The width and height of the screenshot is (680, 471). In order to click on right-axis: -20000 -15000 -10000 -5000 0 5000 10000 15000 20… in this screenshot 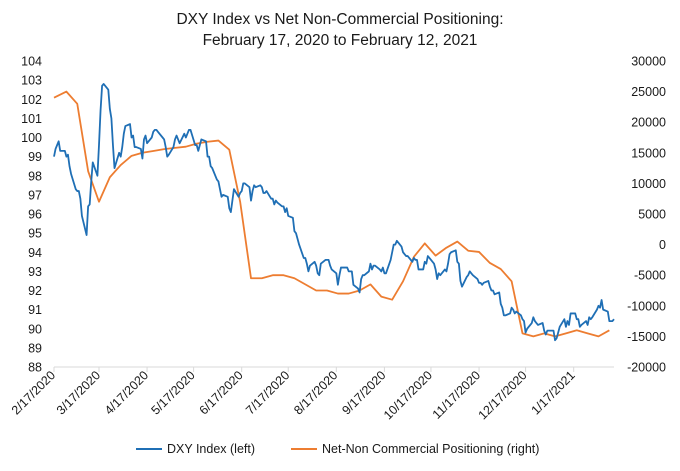, I will do `click(646, 215)`.